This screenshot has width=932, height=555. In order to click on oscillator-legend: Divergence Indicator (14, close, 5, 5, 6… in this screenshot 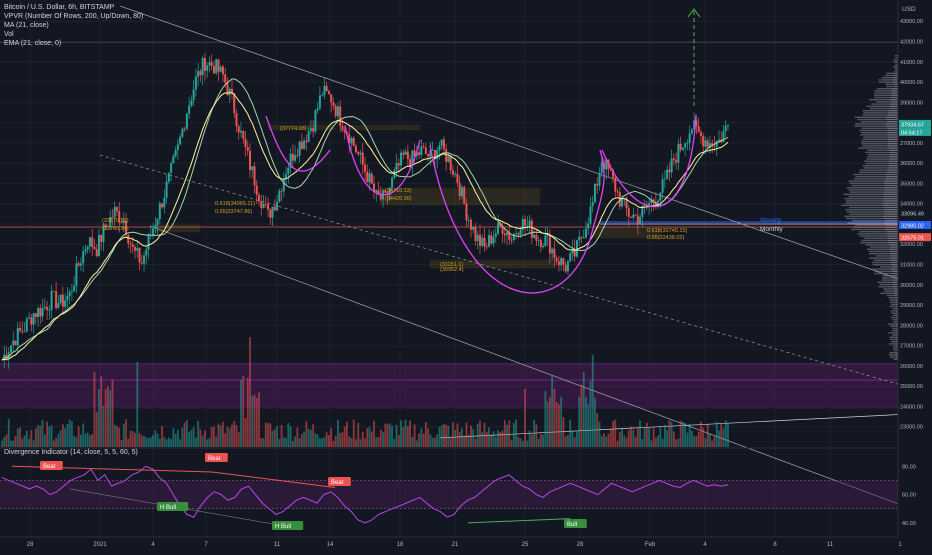, I will do `click(71, 452)`.